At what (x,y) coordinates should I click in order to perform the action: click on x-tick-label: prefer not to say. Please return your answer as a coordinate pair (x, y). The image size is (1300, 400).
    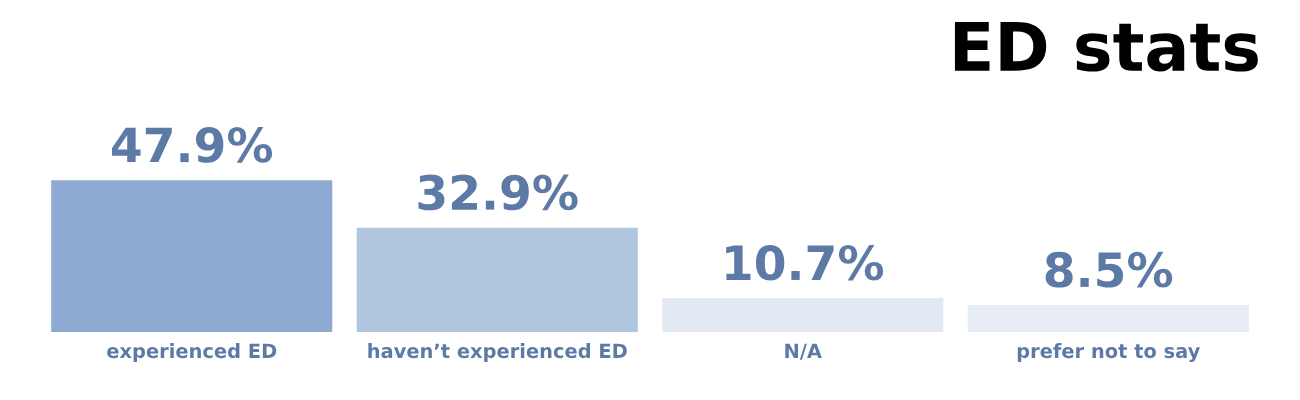
    Looking at the image, I should click on (1108, 353).